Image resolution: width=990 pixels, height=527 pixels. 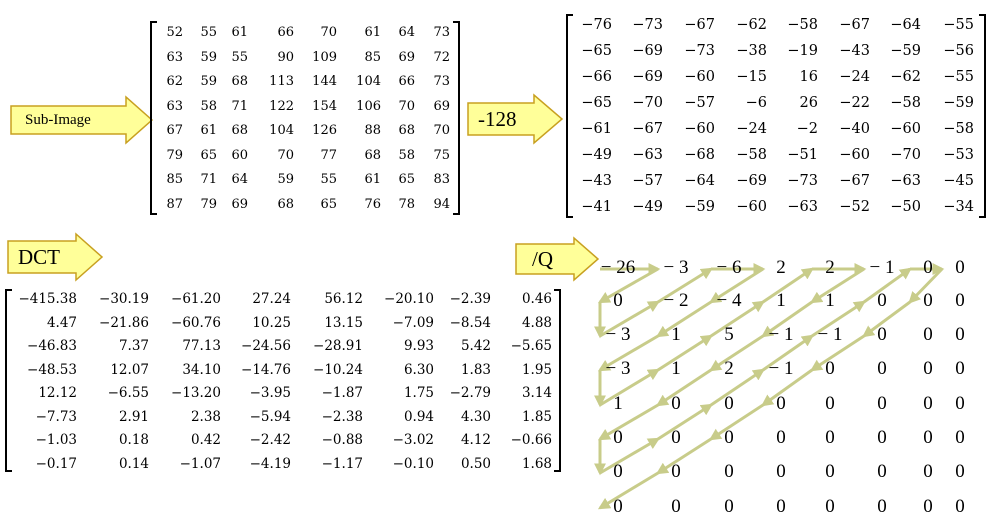 What do you see at coordinates (281, 81) in the screenshot?
I see `matrix-cell: 113` at bounding box center [281, 81].